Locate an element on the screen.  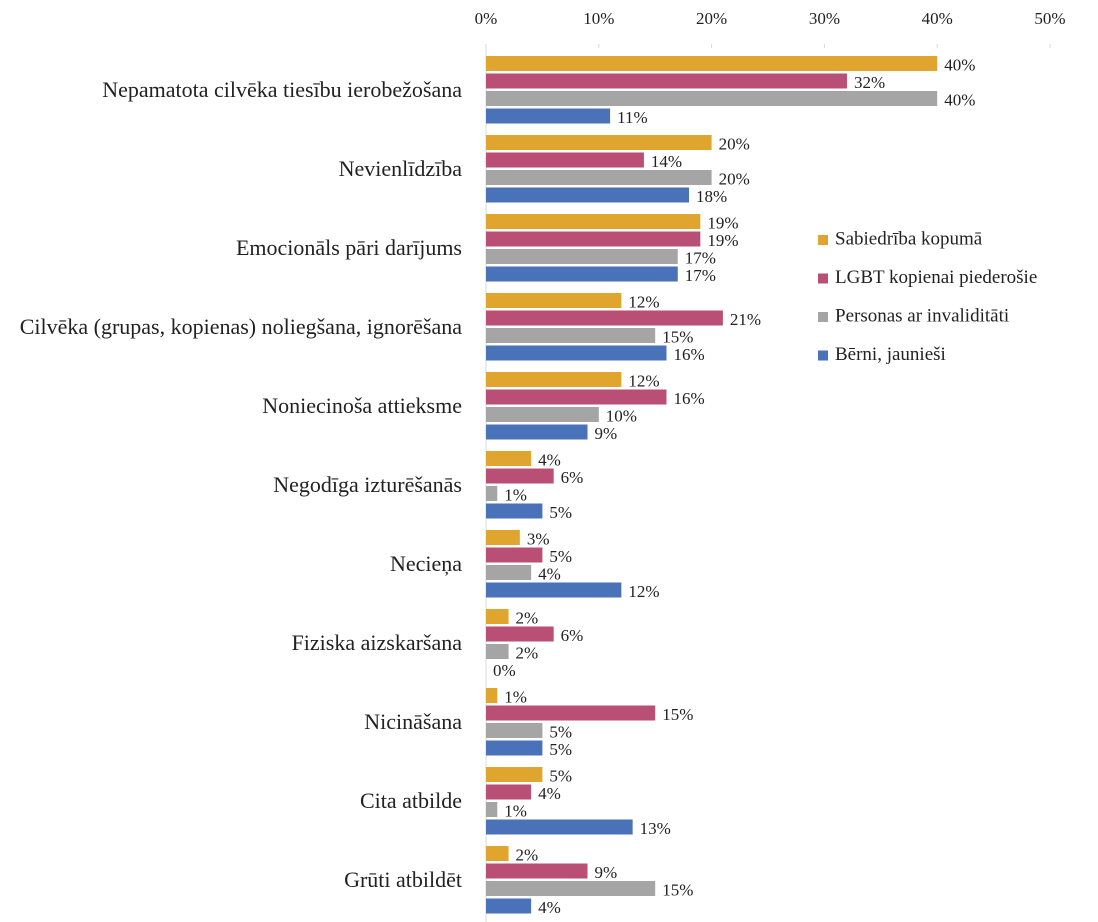
category-label: Nevienlīdzība is located at coordinates (231, 169).